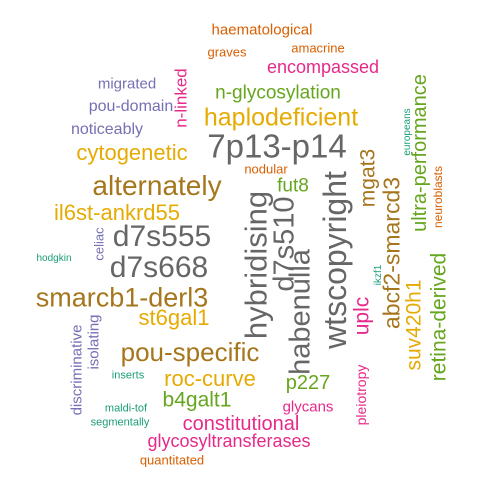 This screenshot has height=500, width=500. Describe the element at coordinates (99, 244) in the screenshot. I see `word-celiac: celiac` at that location.